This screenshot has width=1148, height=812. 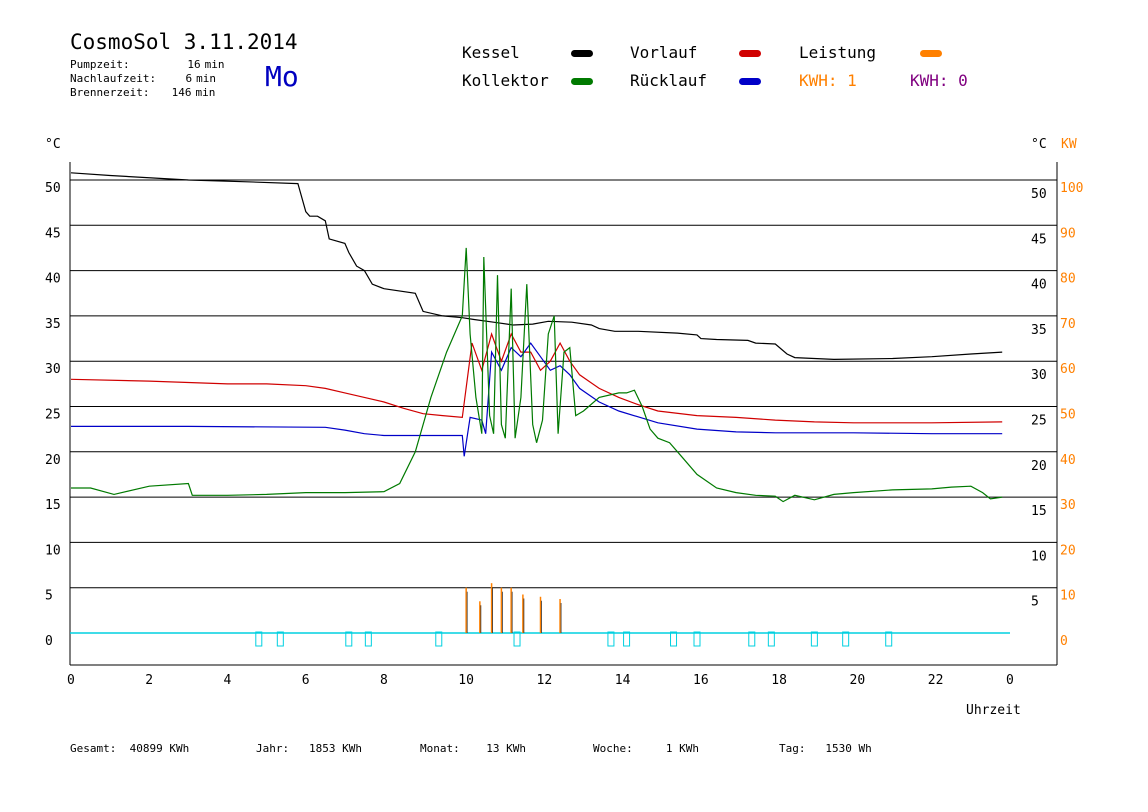 I want to click on series-line-vorlauf, so click(x=536, y=378).